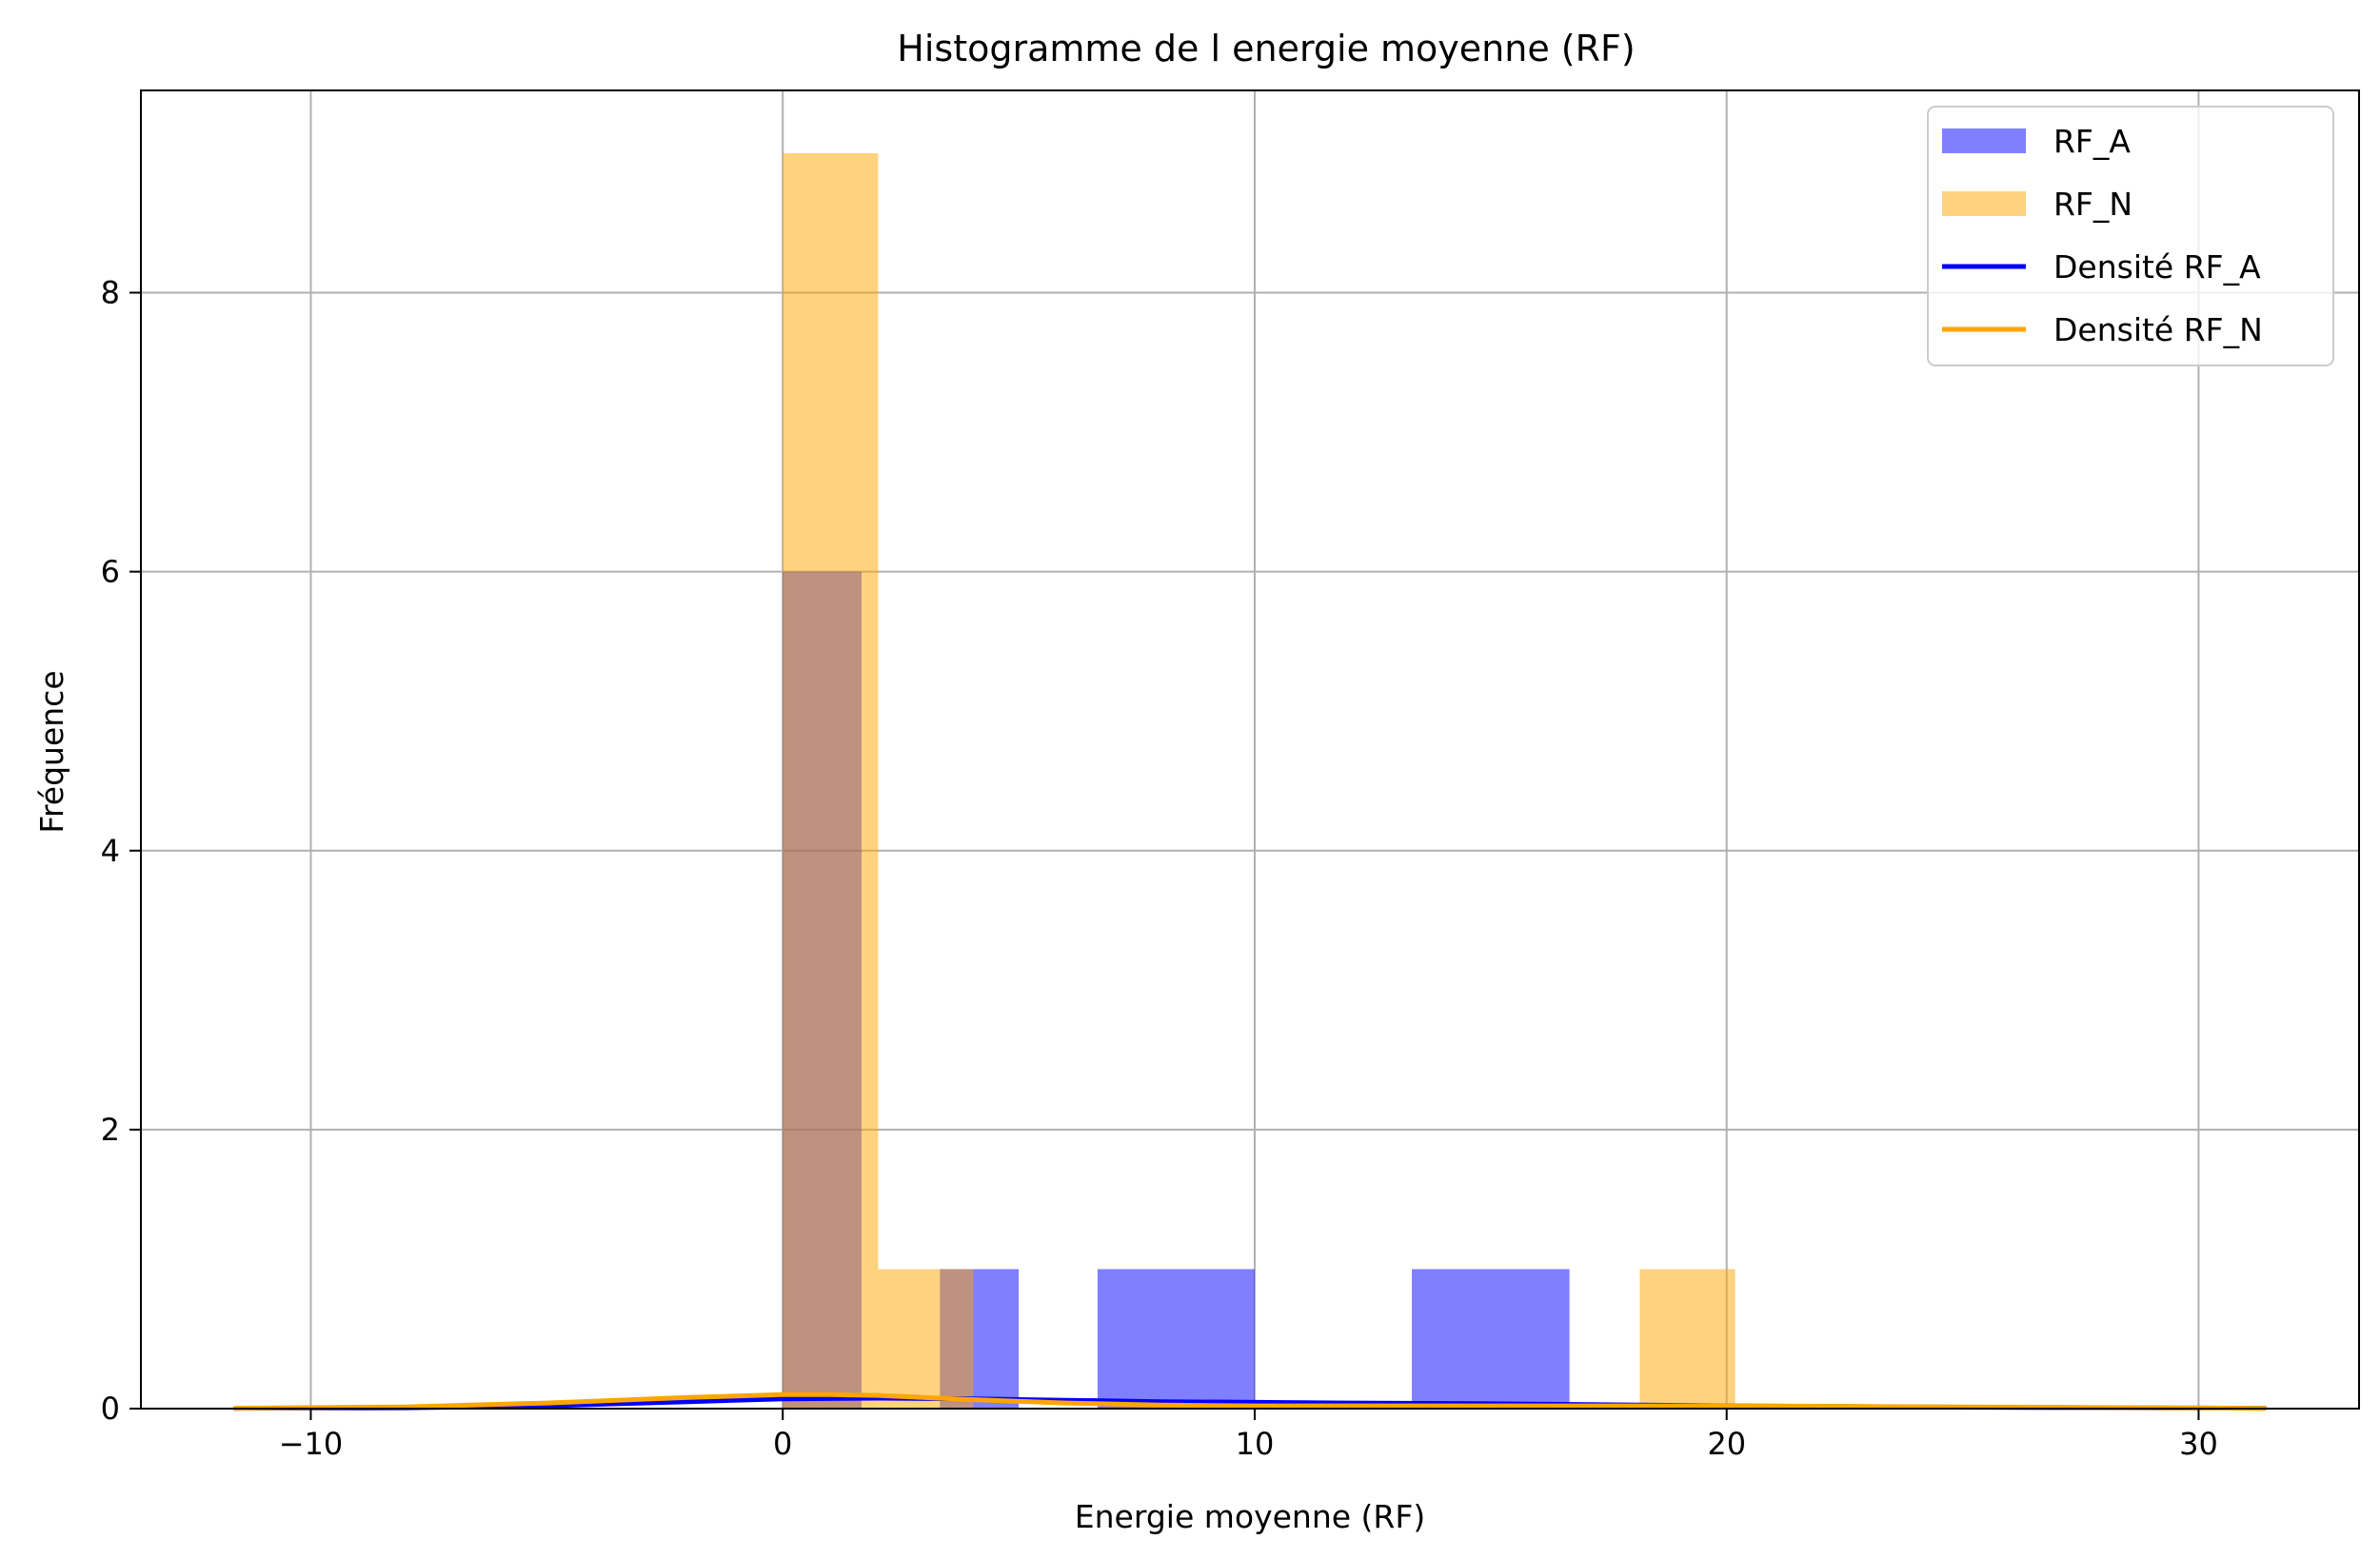 Image resolution: width=2380 pixels, height=1559 pixels. What do you see at coordinates (1266, 48) in the screenshot?
I see `chart-title: Histogramme de l energie moyenne (RF)` at bounding box center [1266, 48].